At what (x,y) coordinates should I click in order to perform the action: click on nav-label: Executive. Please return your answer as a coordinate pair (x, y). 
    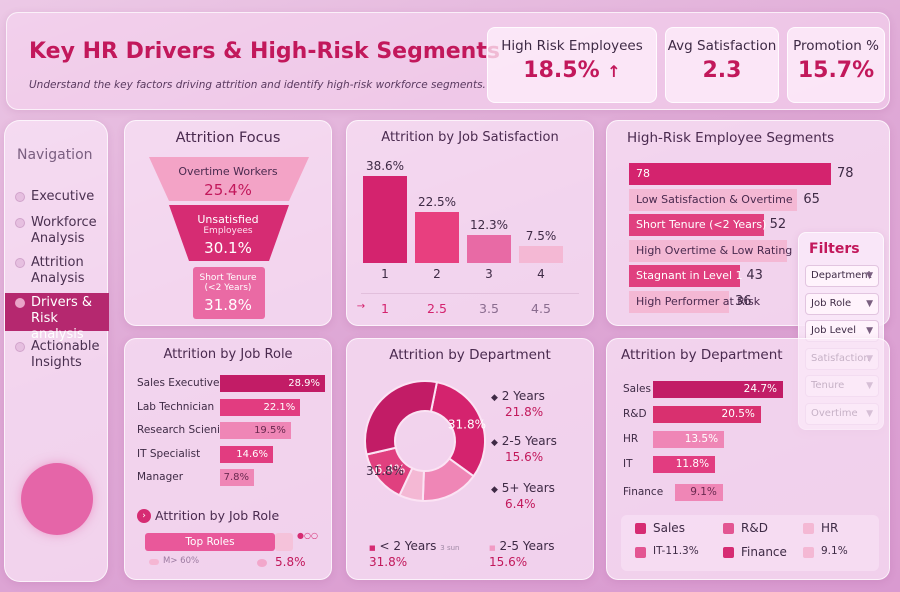
    Looking at the image, I should click on (63, 196).